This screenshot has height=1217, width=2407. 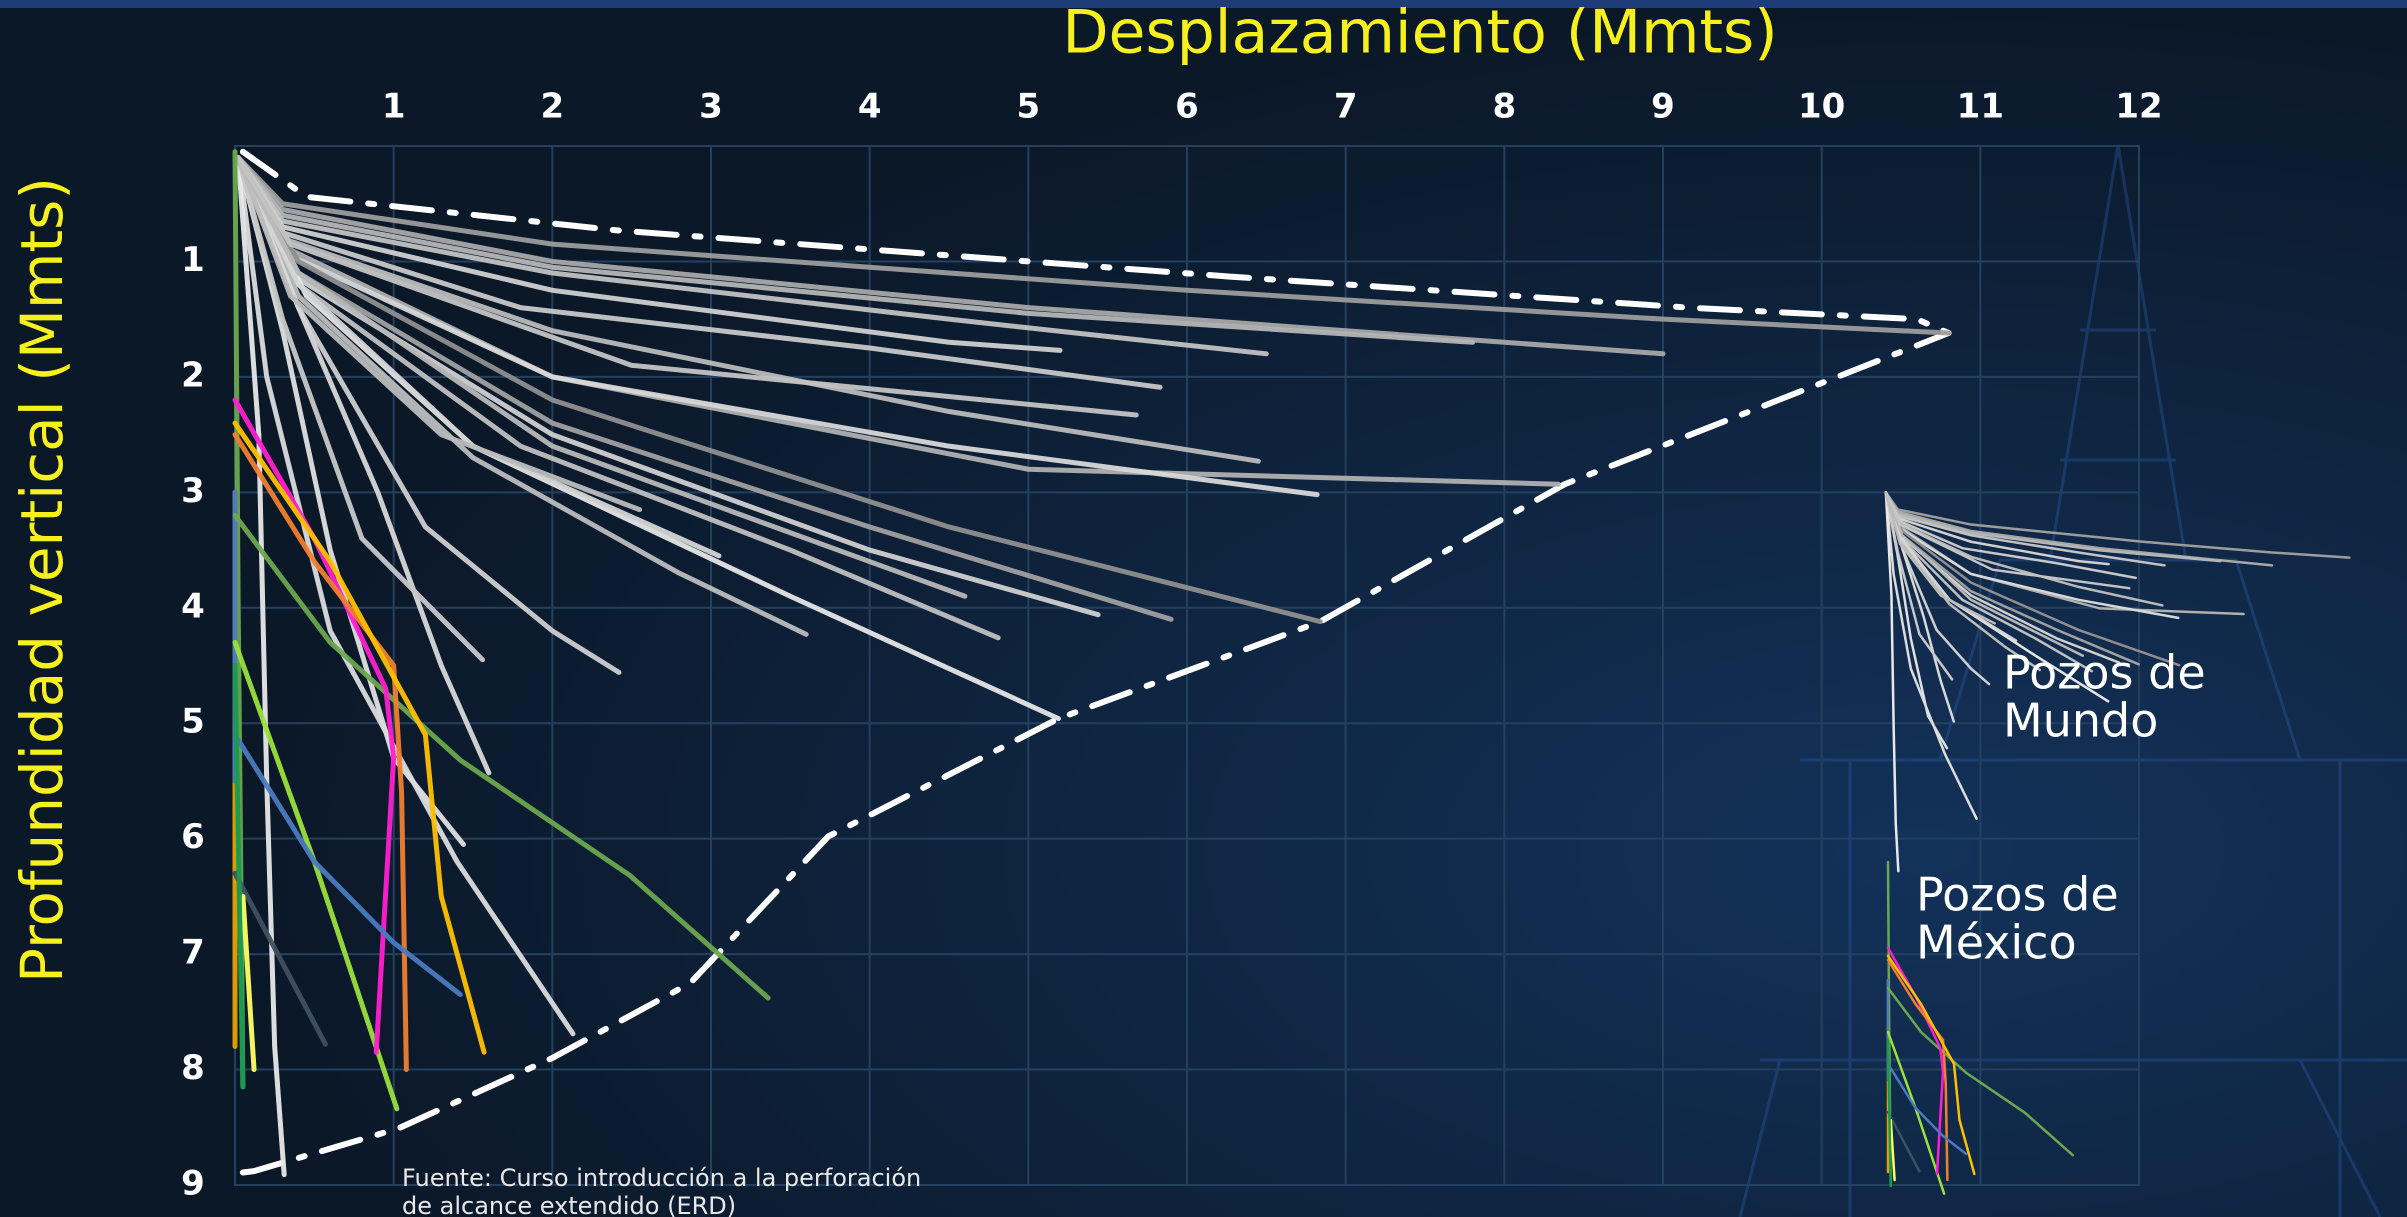 What do you see at coordinates (193, 837) in the screenshot?
I see `y-tick-label: 6` at bounding box center [193, 837].